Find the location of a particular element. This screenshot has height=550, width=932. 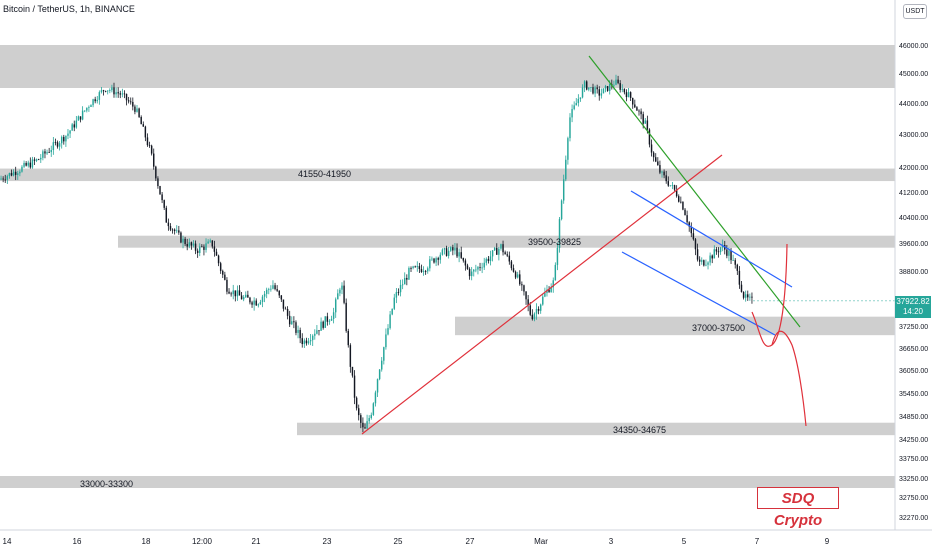

channel-upper-line is located at coordinates (711, 239).